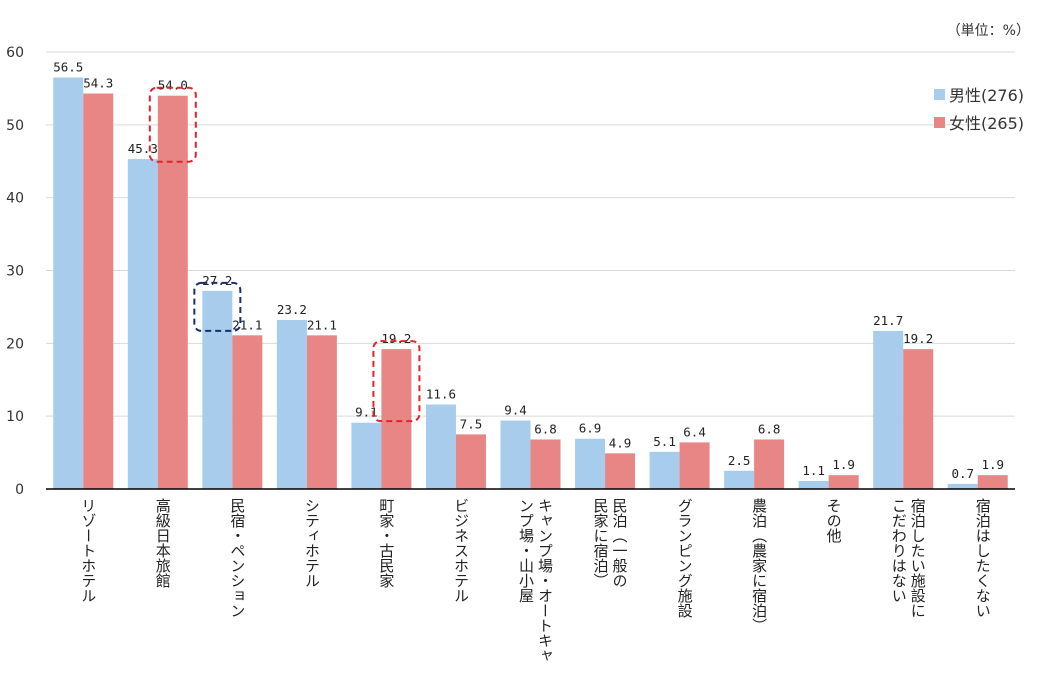  What do you see at coordinates (899, 550) in the screenshot?
I see `category-label: こだわりはない` at bounding box center [899, 550].